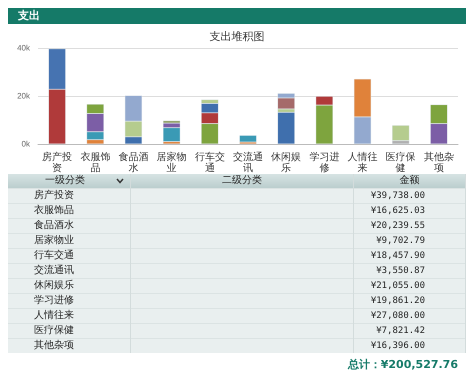 This screenshot has height=381, width=474. What do you see at coordinates (54, 330) in the screenshot?
I see `category-label: 医疗保健` at bounding box center [54, 330].